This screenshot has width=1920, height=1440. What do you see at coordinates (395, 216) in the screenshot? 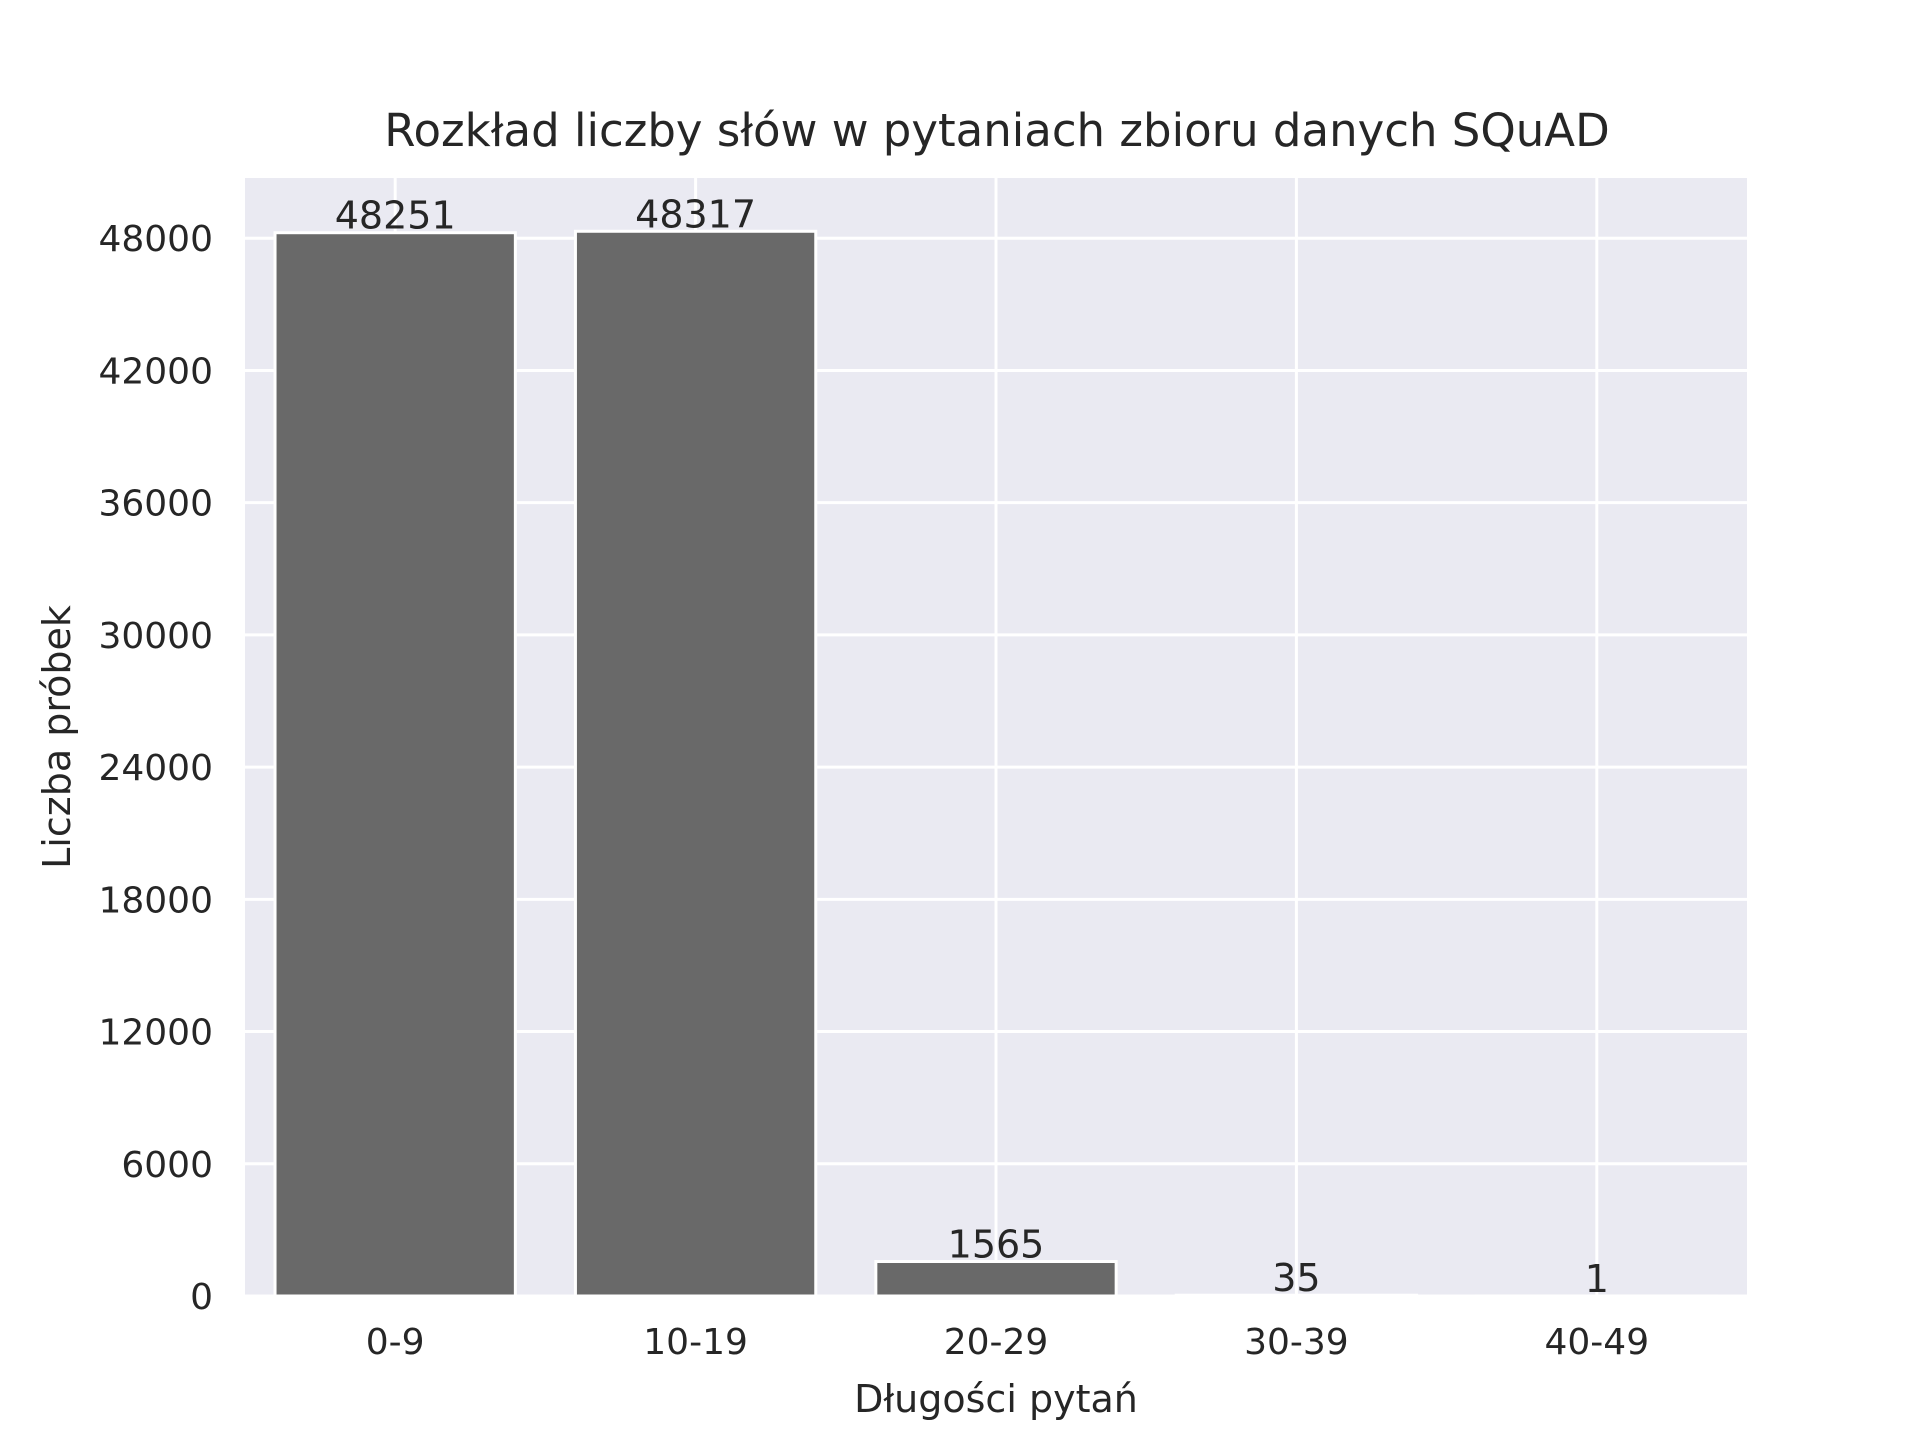
I see `data-label-0-9: 48251` at bounding box center [395, 216].